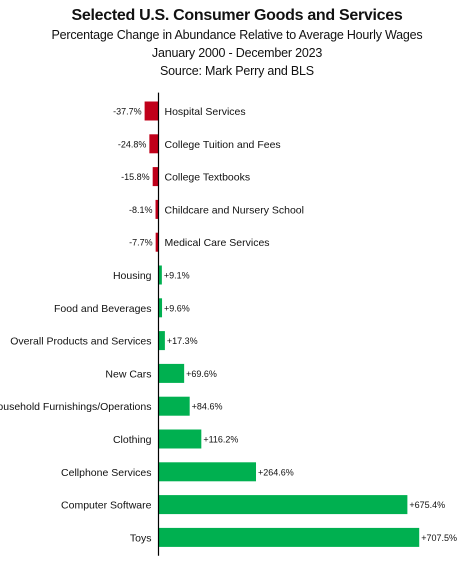 This screenshot has width=474, height=565. Describe the element at coordinates (132, 440) in the screenshot. I see `category-label: Clothing` at that location.